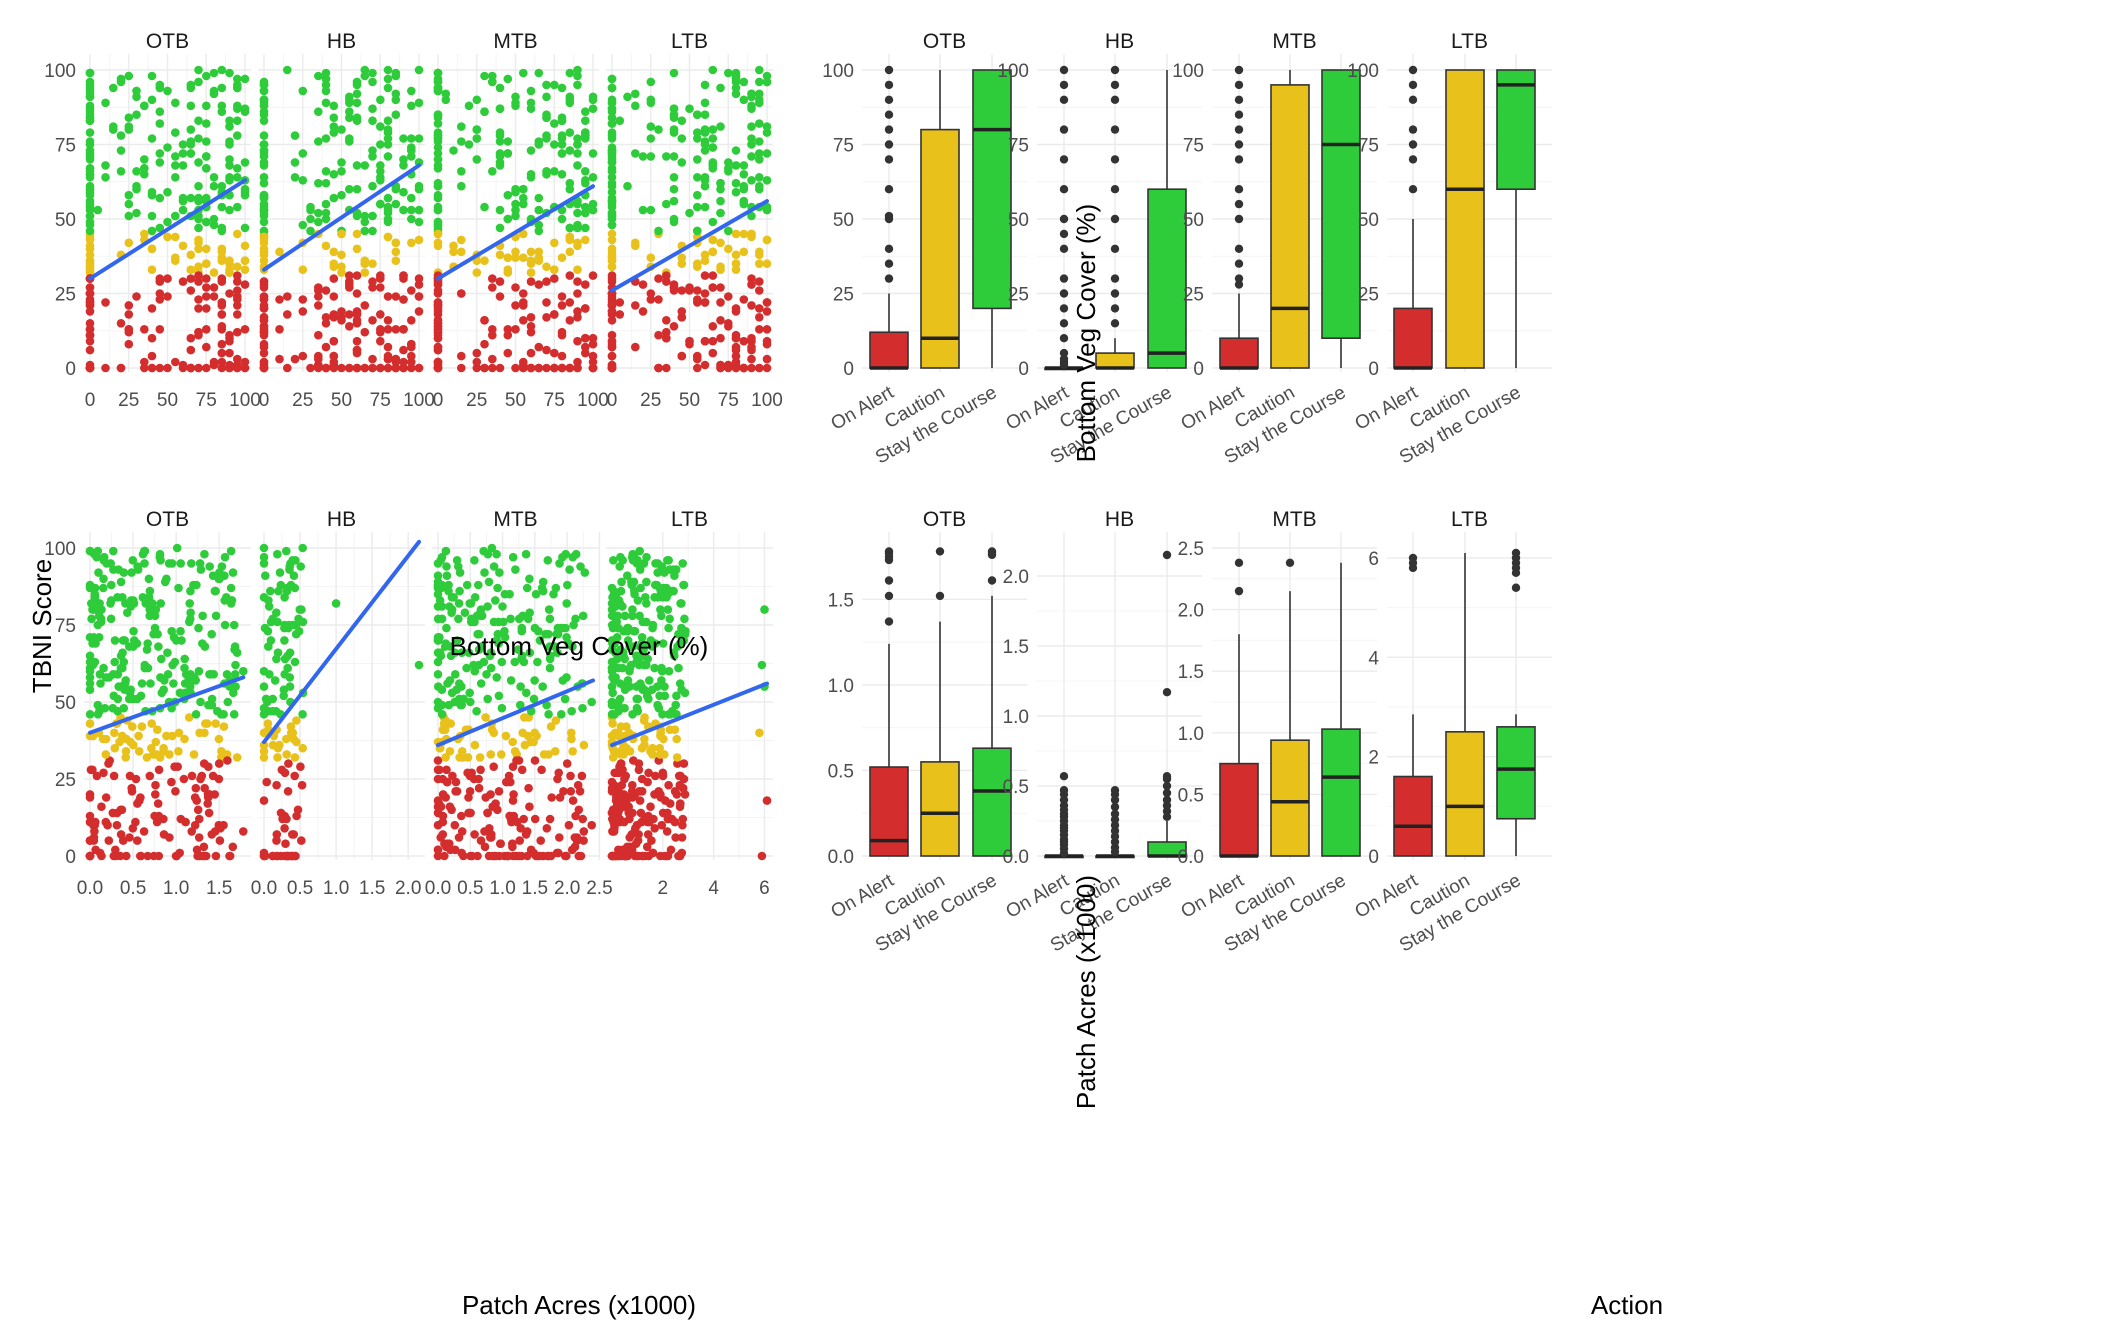 This screenshot has width=2112, height=1344. I want to click on y-tick-label: 50, so click(1193, 220).